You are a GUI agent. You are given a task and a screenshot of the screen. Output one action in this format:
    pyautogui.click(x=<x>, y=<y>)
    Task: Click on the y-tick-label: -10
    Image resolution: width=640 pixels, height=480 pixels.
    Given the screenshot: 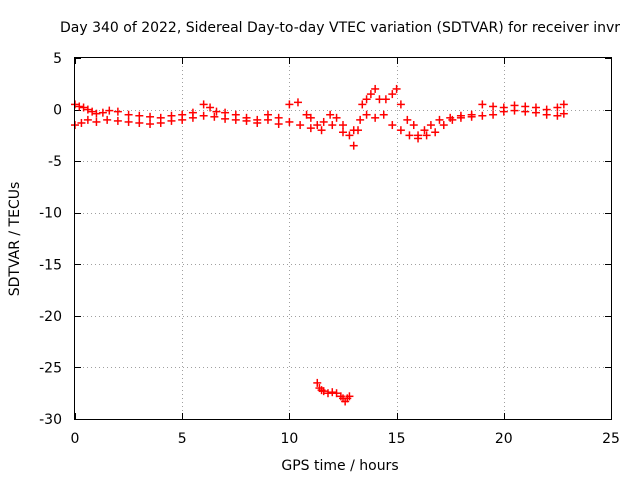 What is the action you would take?
    pyautogui.click(x=50, y=214)
    